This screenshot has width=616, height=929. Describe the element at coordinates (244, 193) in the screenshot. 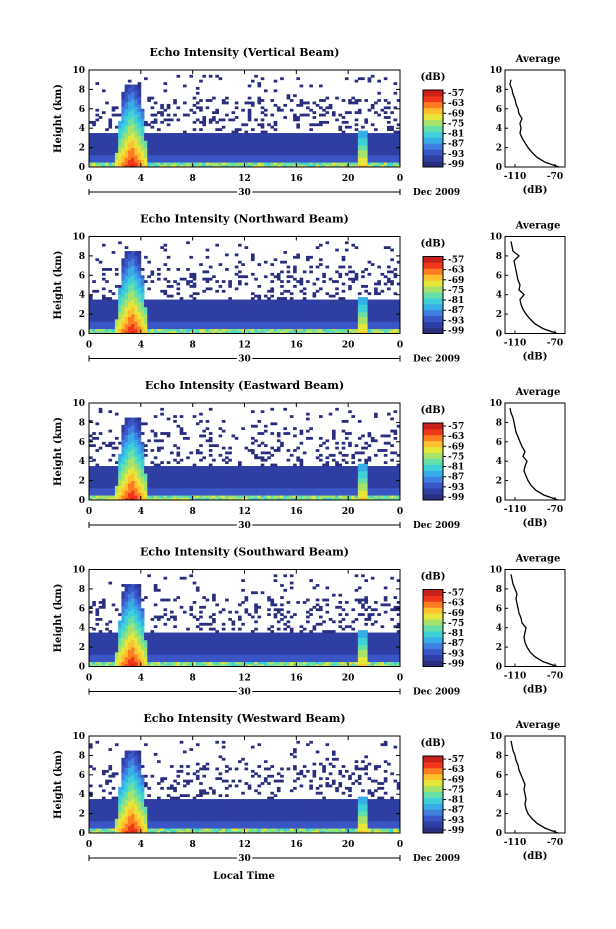

I see `day-label: 30` at that location.